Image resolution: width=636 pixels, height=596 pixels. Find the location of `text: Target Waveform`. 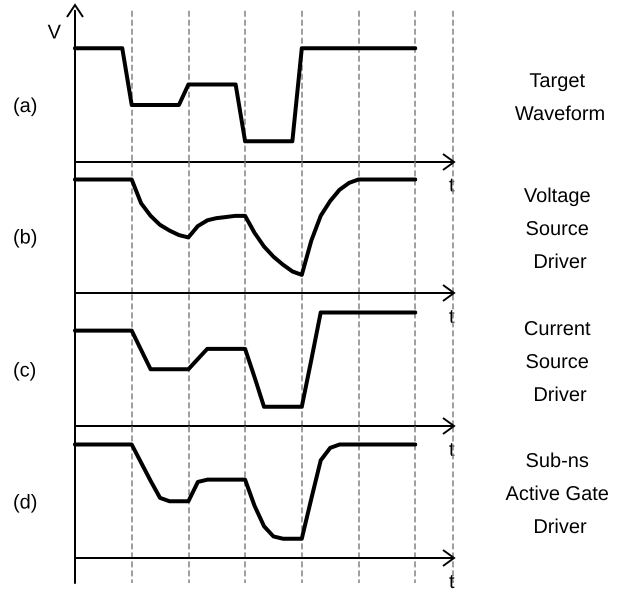

text: Target Waveform is located at coordinates (560, 98).